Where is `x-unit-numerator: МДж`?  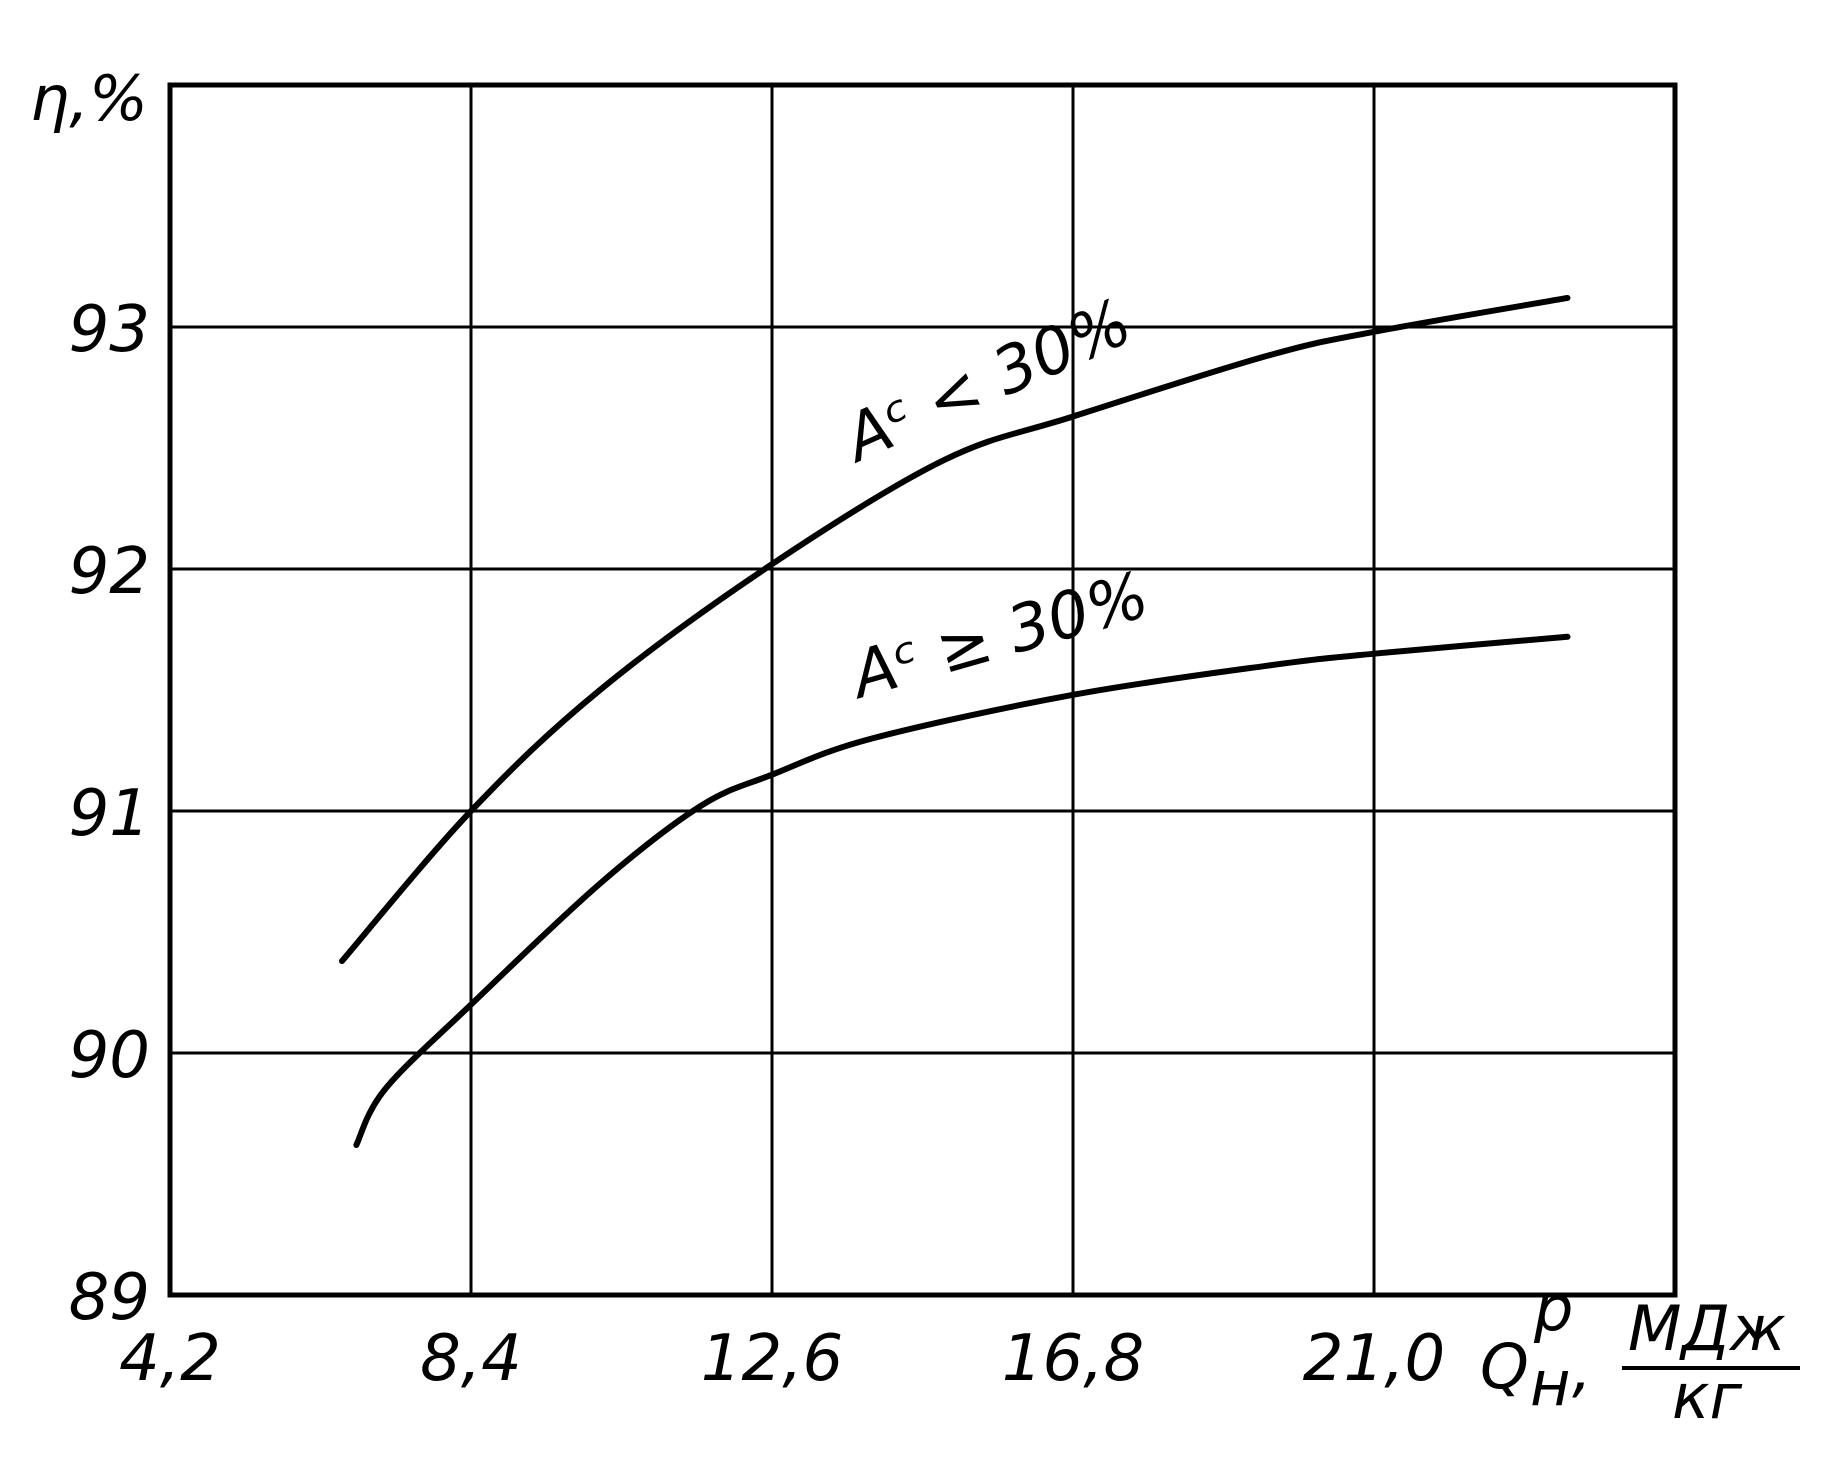
x-unit-numerator: МДж is located at coordinates (1707, 1328).